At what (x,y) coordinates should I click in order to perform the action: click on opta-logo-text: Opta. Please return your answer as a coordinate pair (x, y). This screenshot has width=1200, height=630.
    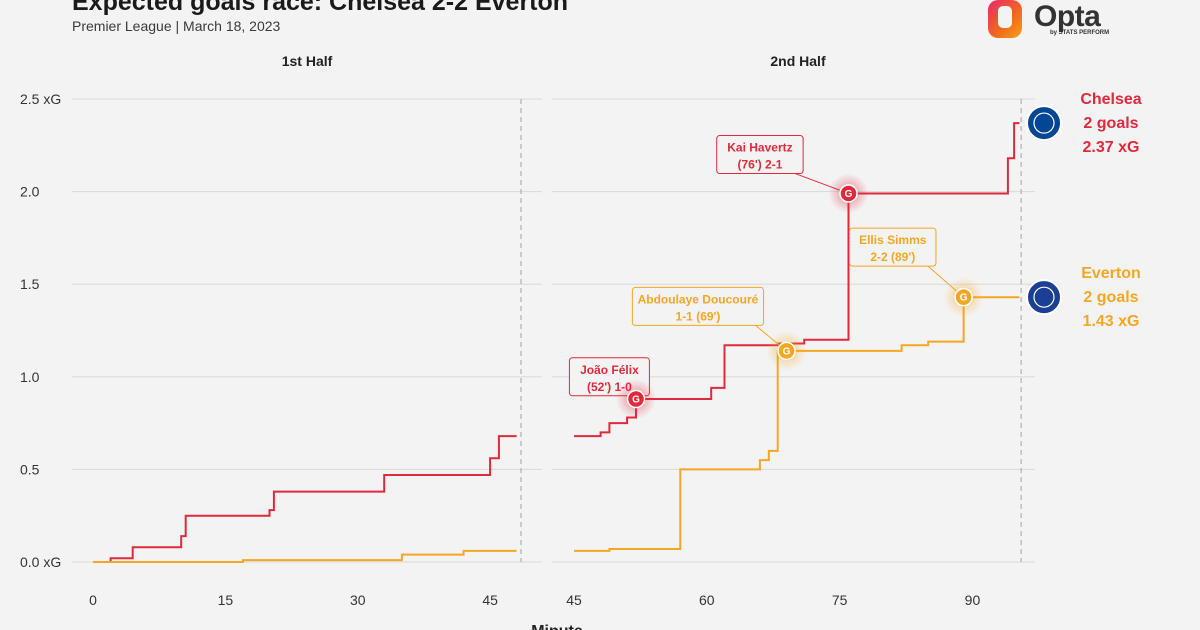
    Looking at the image, I should click on (1067, 16).